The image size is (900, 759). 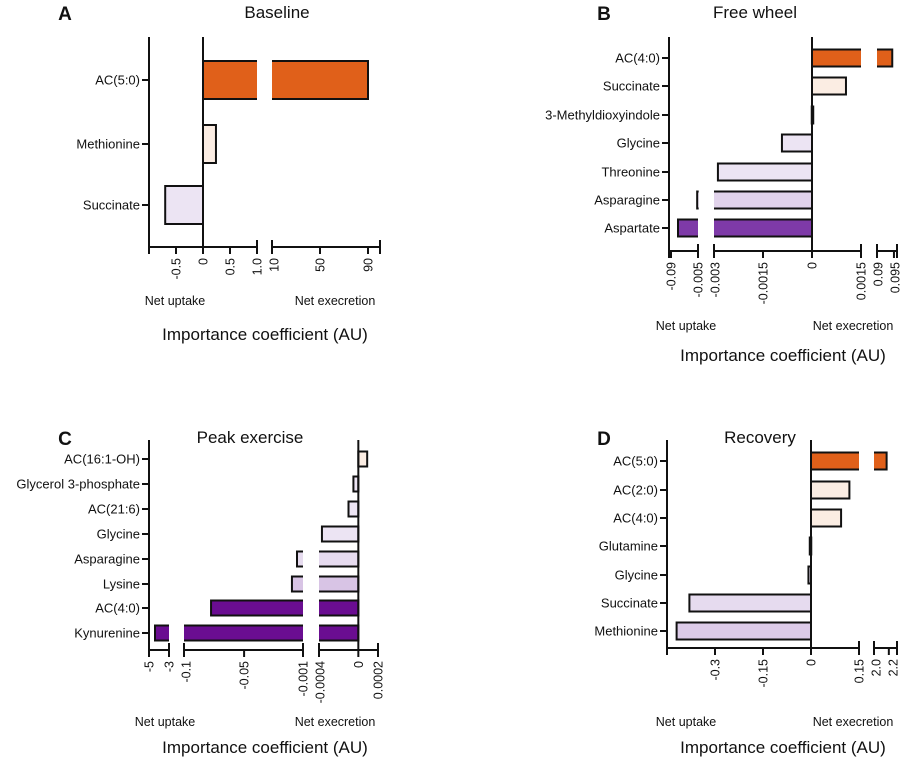 What do you see at coordinates (78, 484) in the screenshot?
I see `category-label: Glycerol 3-phosphate` at bounding box center [78, 484].